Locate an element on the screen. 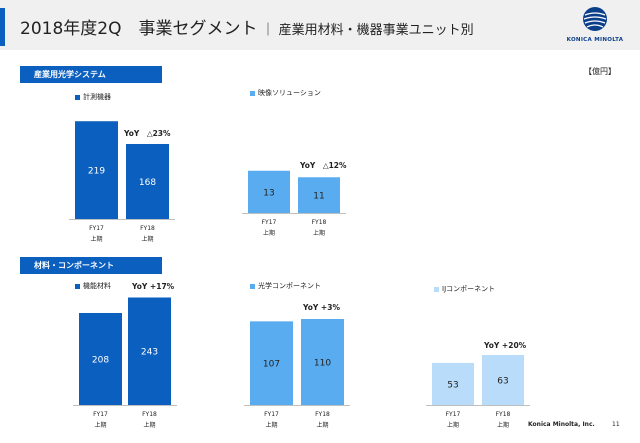  page-number: 11 is located at coordinates (616, 424).